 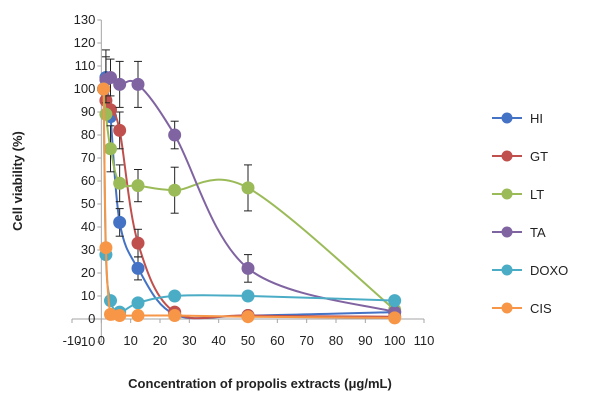 What do you see at coordinates (549, 270) in the screenshot?
I see `legend-label: DOXO` at bounding box center [549, 270].